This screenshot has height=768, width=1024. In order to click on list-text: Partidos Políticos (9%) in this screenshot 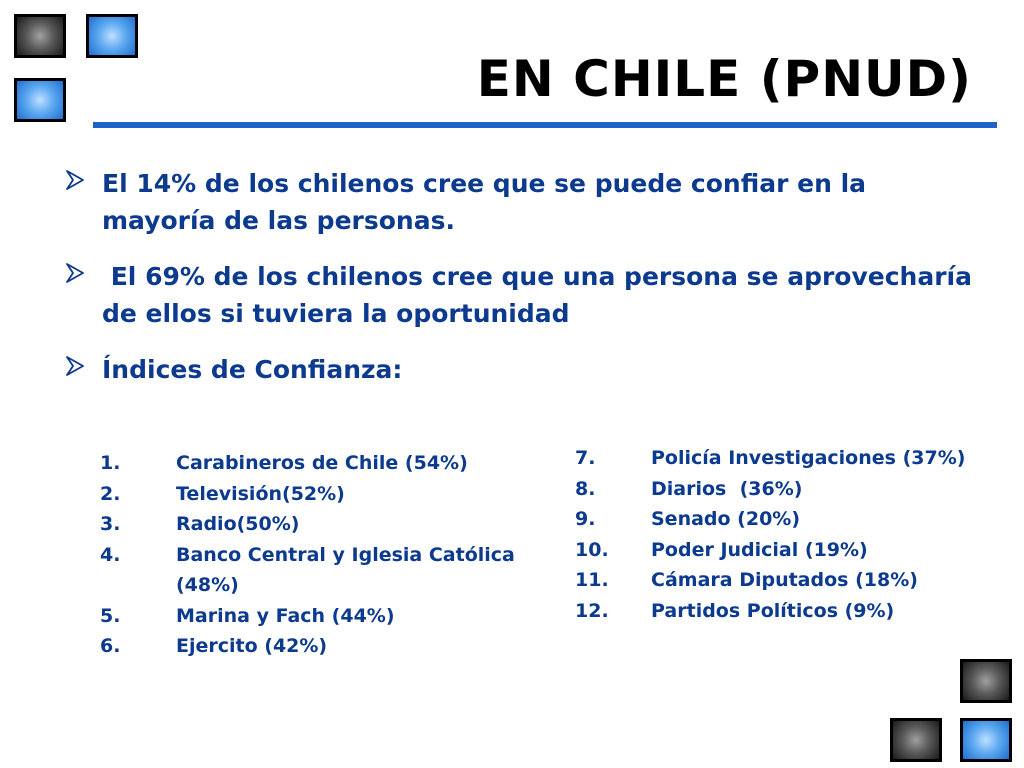, I will do `click(773, 610)`.